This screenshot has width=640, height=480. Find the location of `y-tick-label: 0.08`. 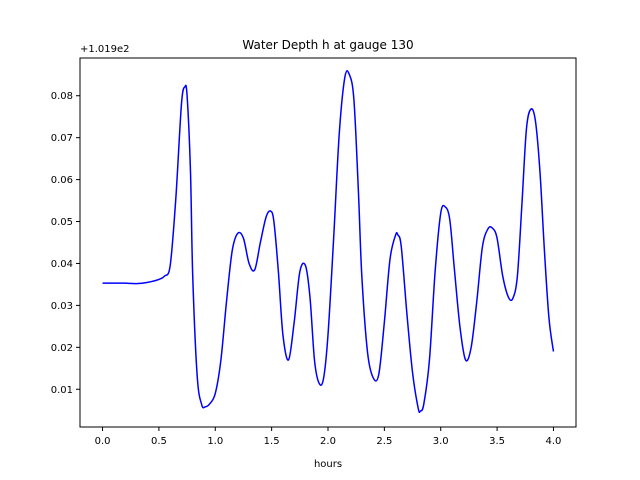

y-tick-label: 0.08 is located at coordinates (62, 96).